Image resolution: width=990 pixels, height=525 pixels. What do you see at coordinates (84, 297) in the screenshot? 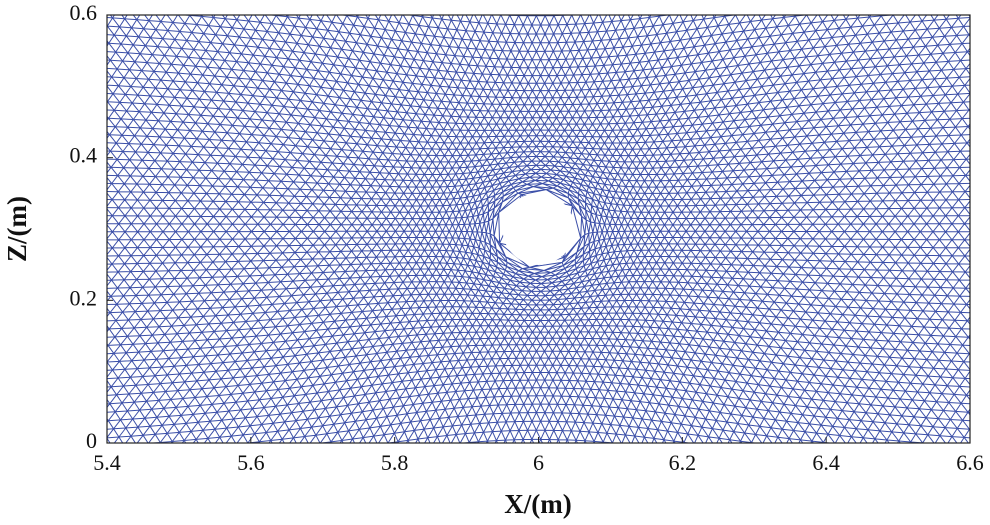
I see `y-tick-label: 0.2` at bounding box center [84, 297].